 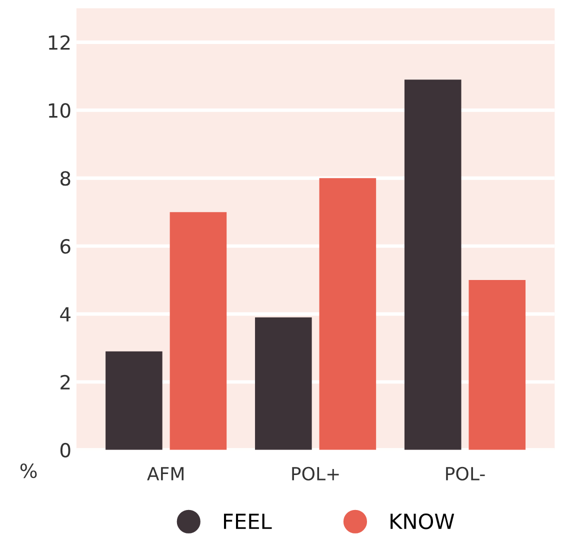 What do you see at coordinates (248, 521) in the screenshot?
I see `legend-label: FEEL` at bounding box center [248, 521].